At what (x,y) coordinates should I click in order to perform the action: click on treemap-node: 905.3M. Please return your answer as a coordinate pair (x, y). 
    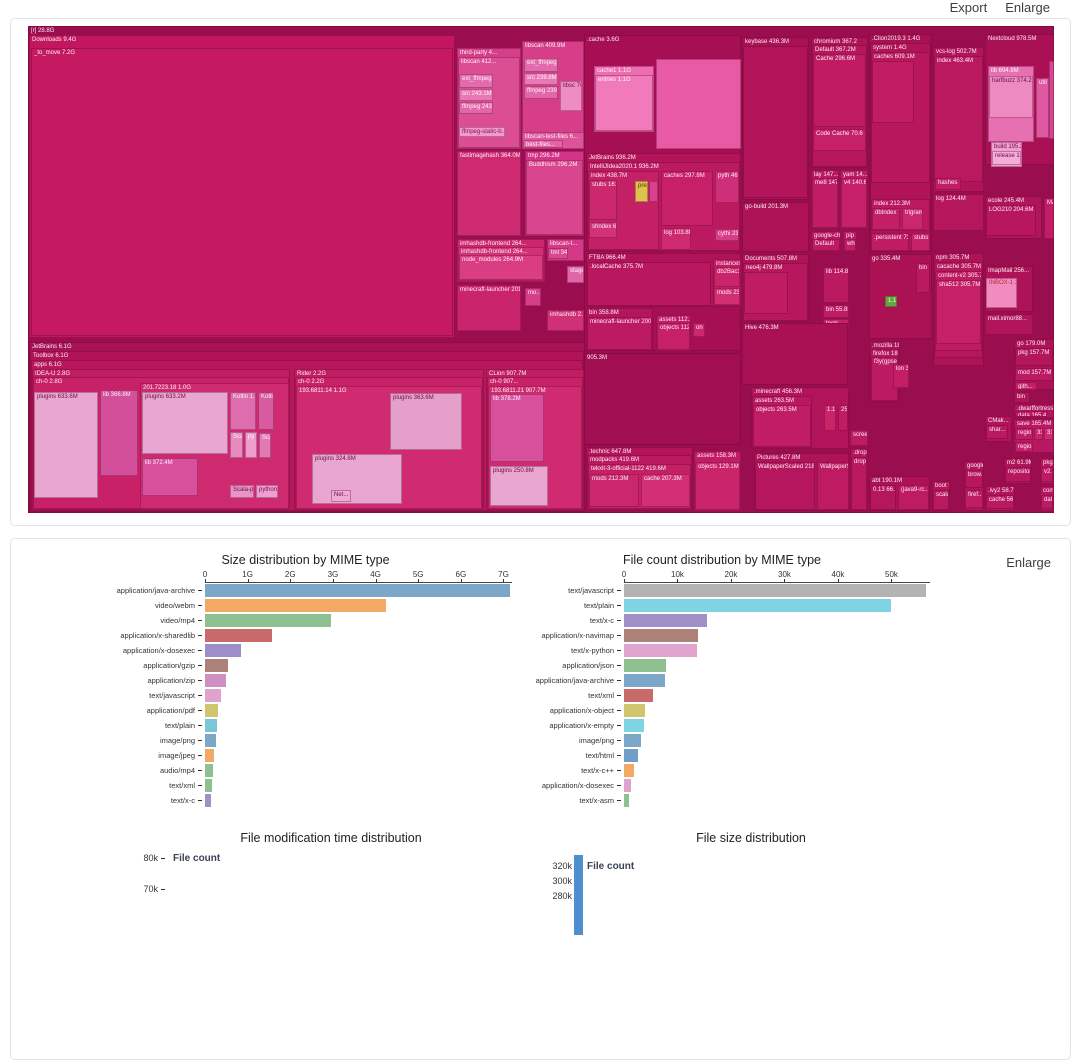
    Looking at the image, I should click on (662, 399).